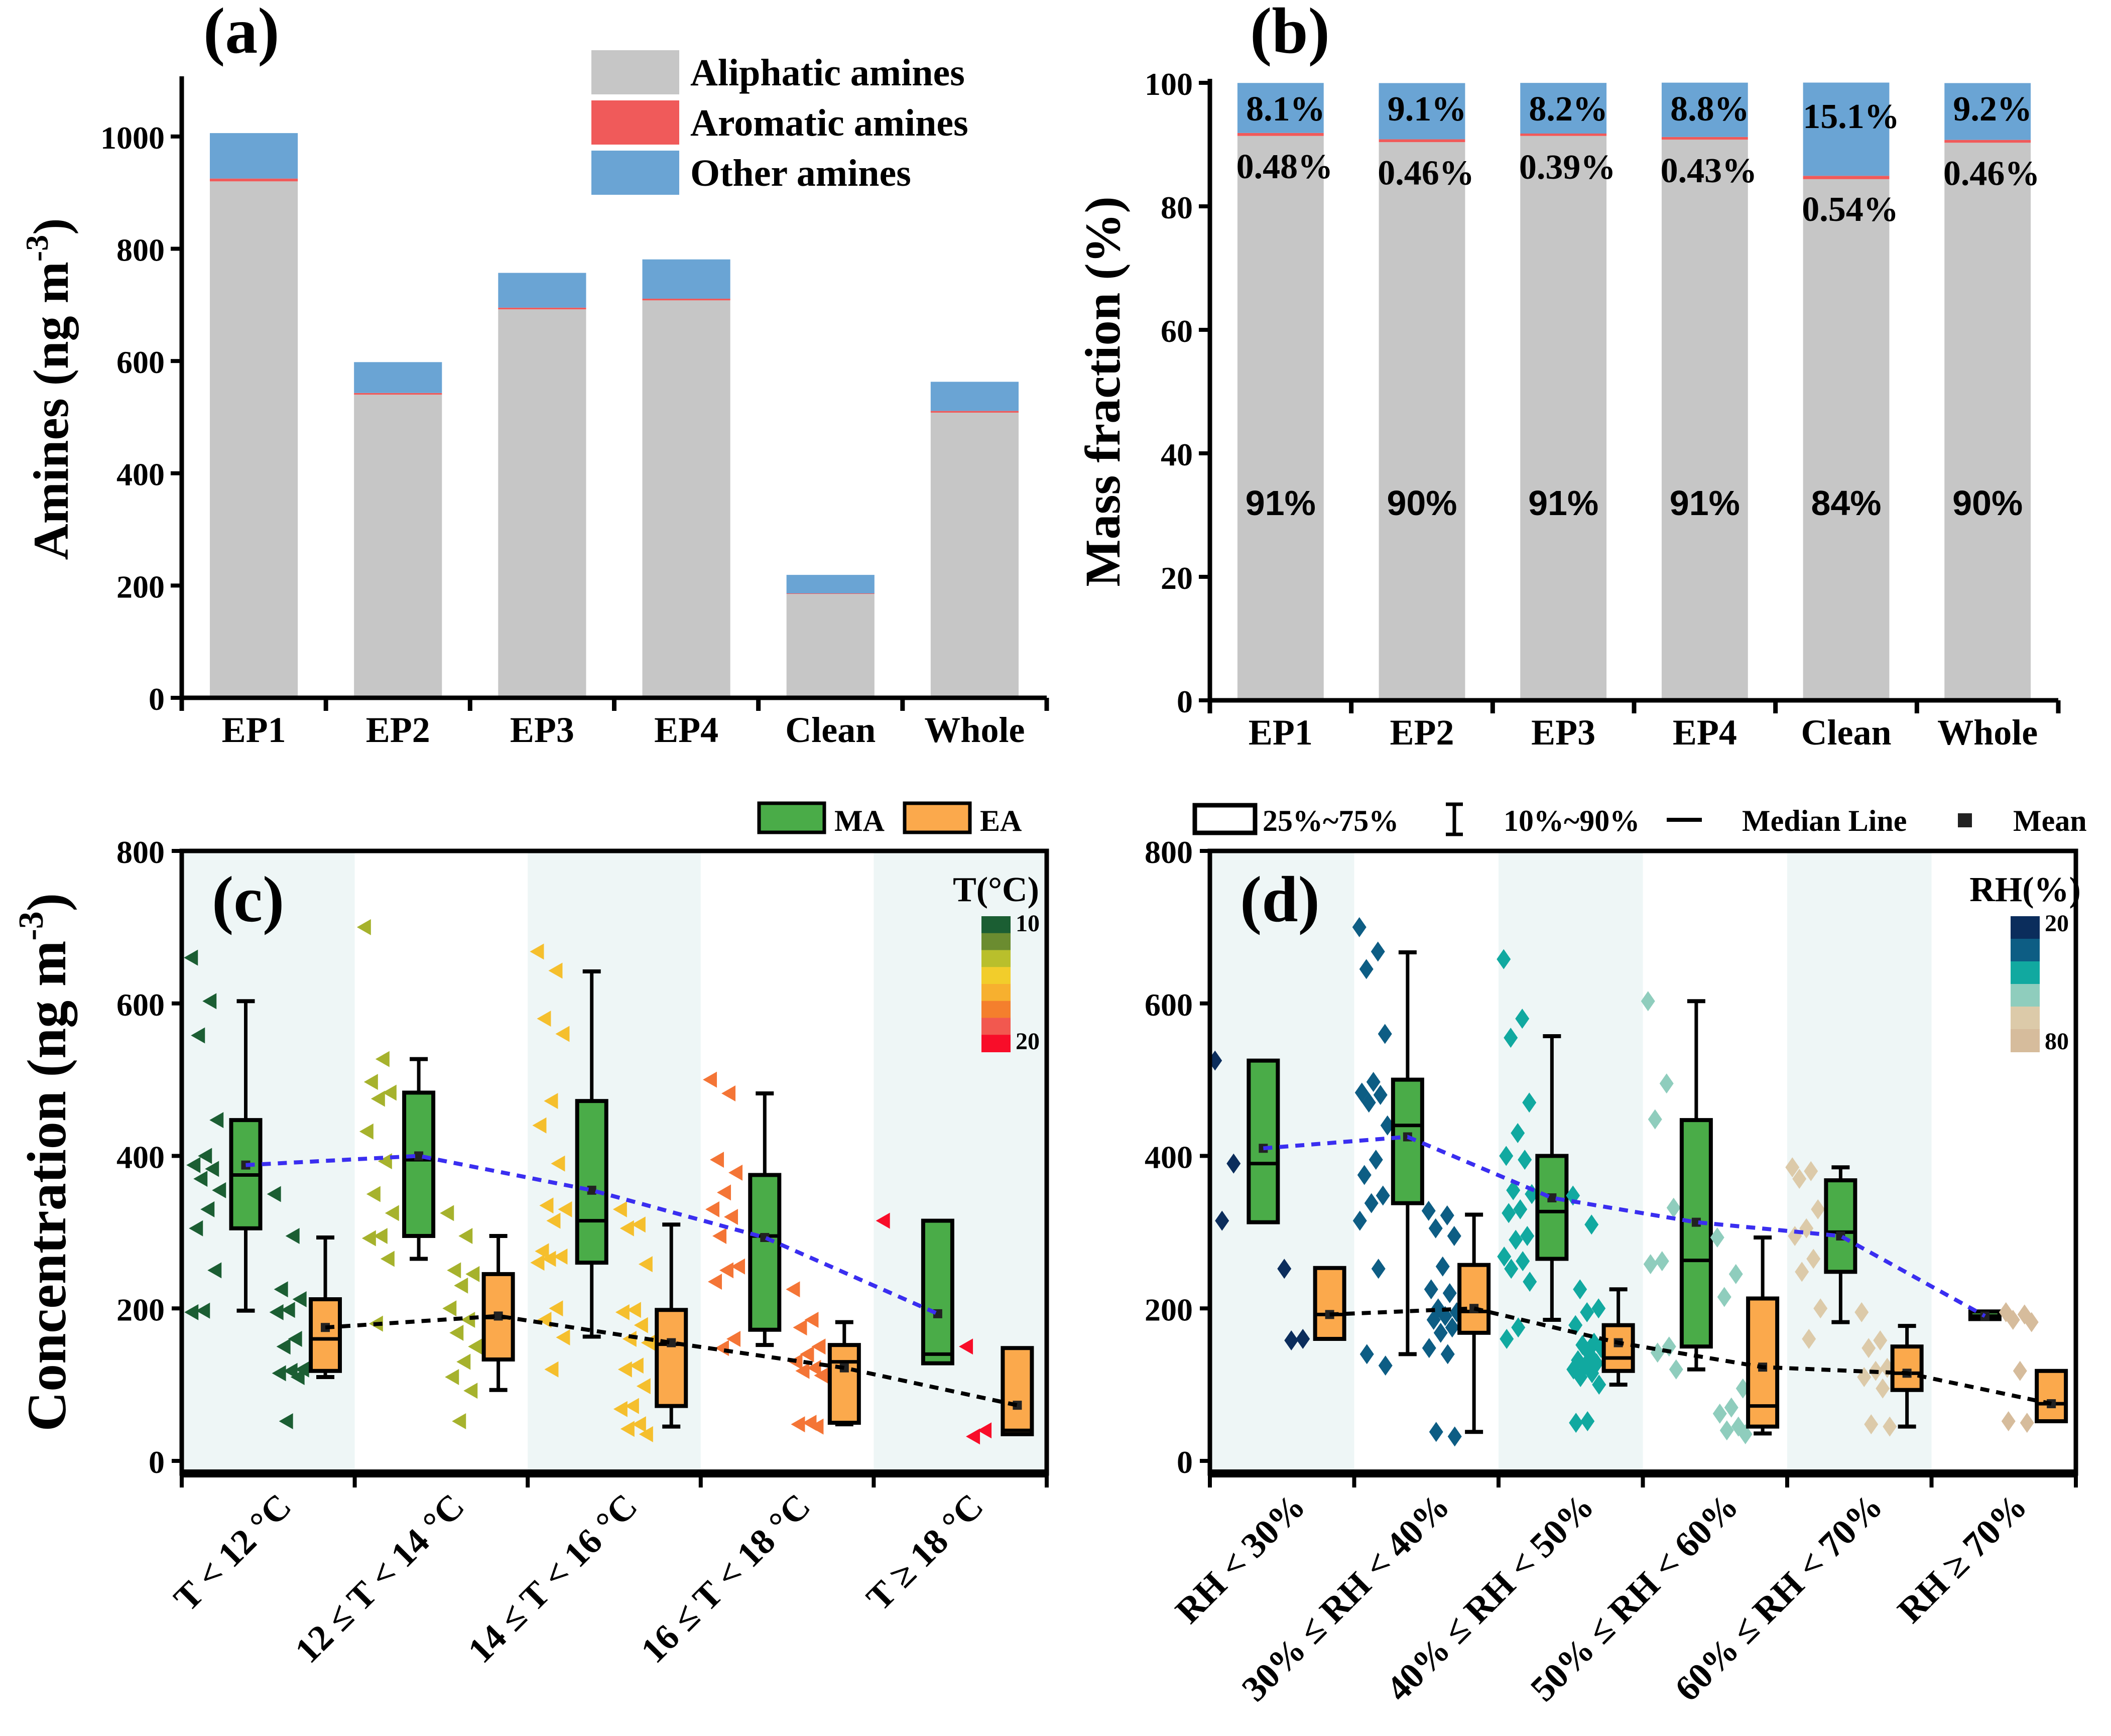 The height and width of the screenshot is (1736, 2111). Describe the element at coordinates (248, 899) in the screenshot. I see `panel-label: (c)` at that location.